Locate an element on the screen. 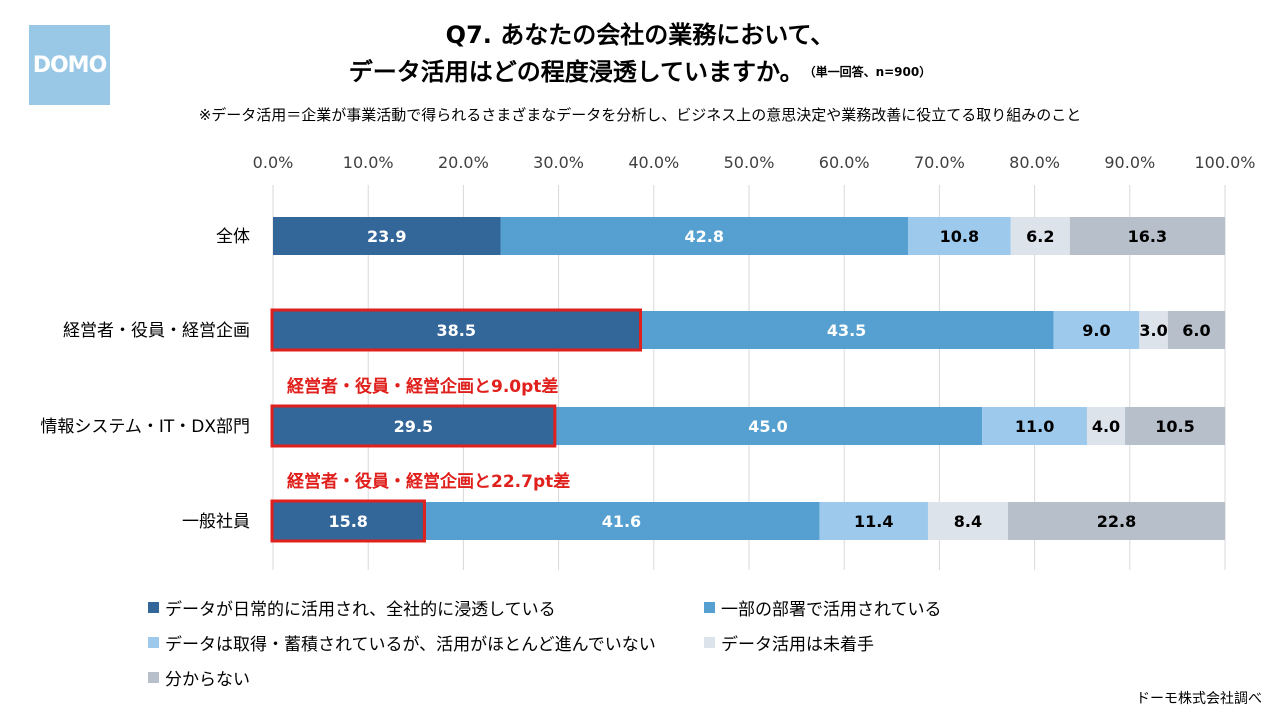  legend-label: 一部の部署で活用されている is located at coordinates (831, 610).